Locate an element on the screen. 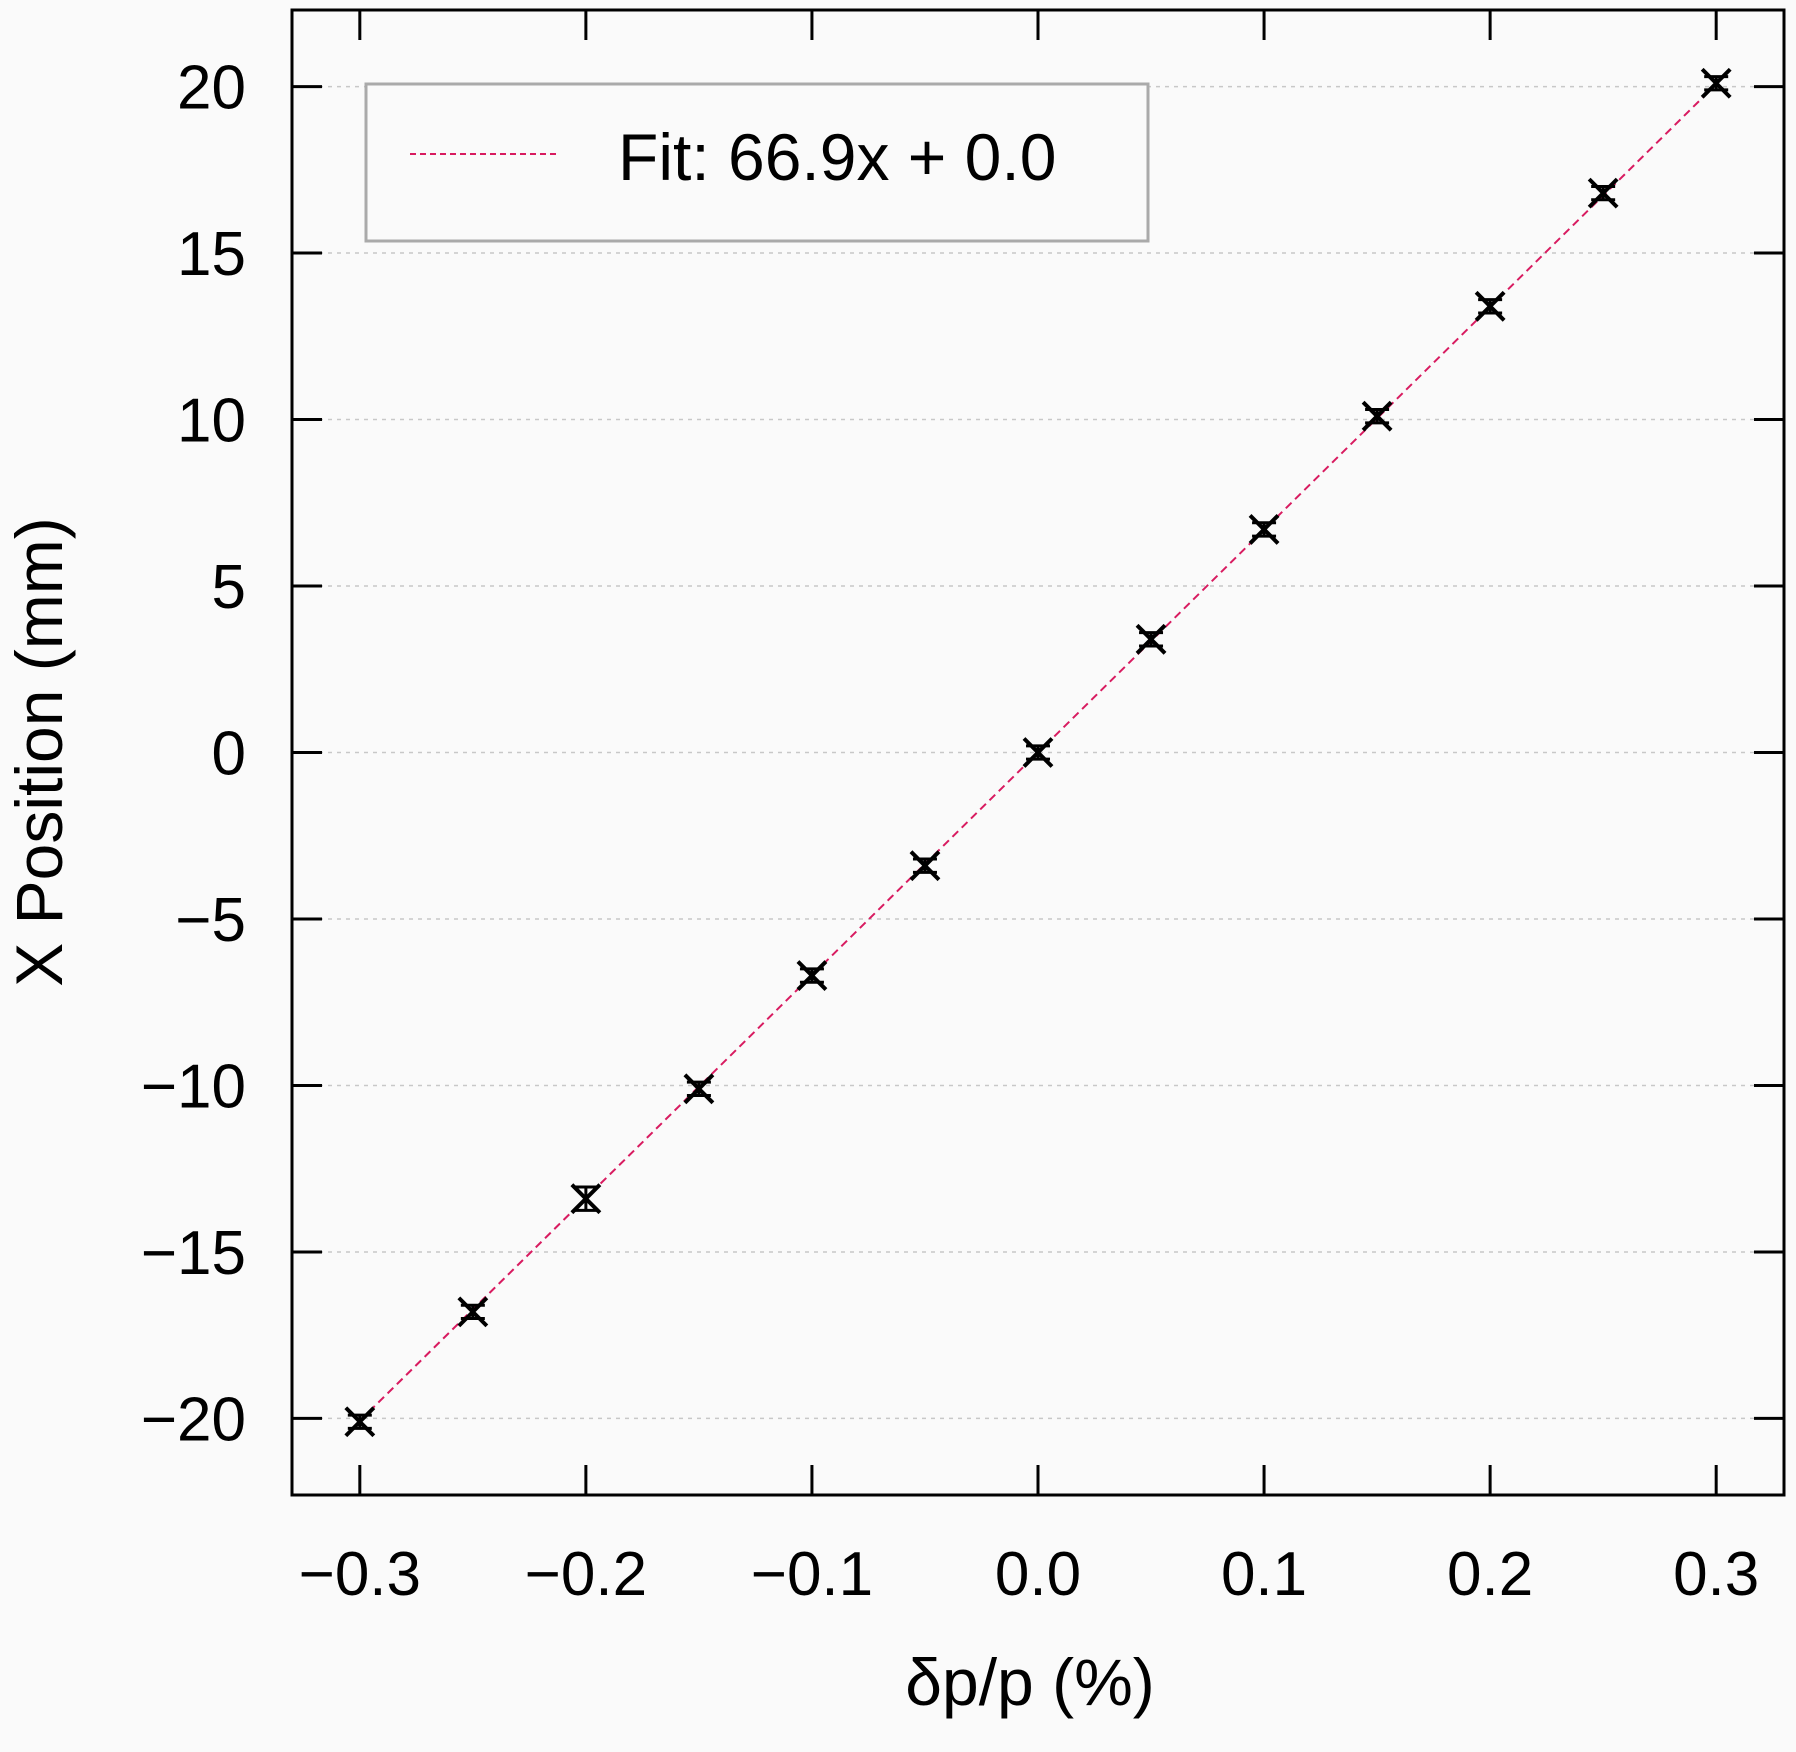 This screenshot has height=1752, width=1796. x-tick-label: −0.2 is located at coordinates (586, 1574).